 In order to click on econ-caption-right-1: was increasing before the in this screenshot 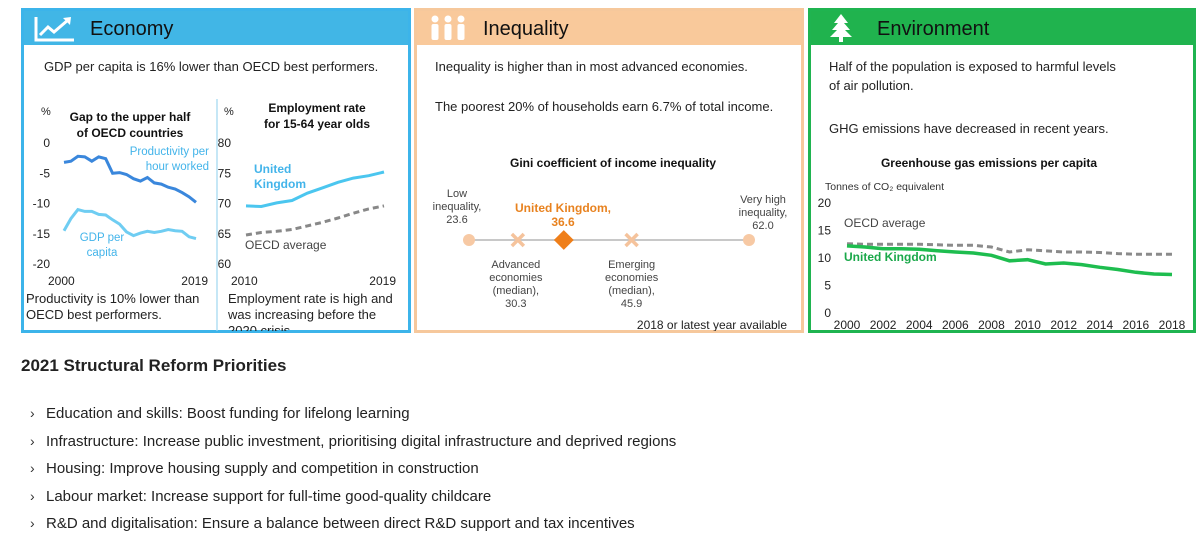, I will do `click(301, 314)`.